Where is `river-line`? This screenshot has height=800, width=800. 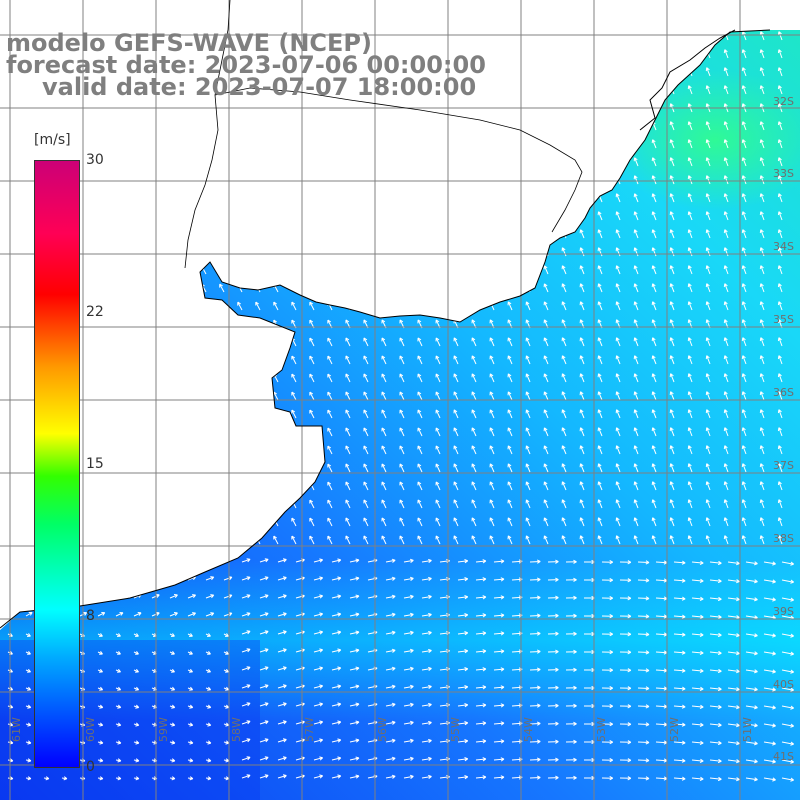
river-line is located at coordinates (222, 48).